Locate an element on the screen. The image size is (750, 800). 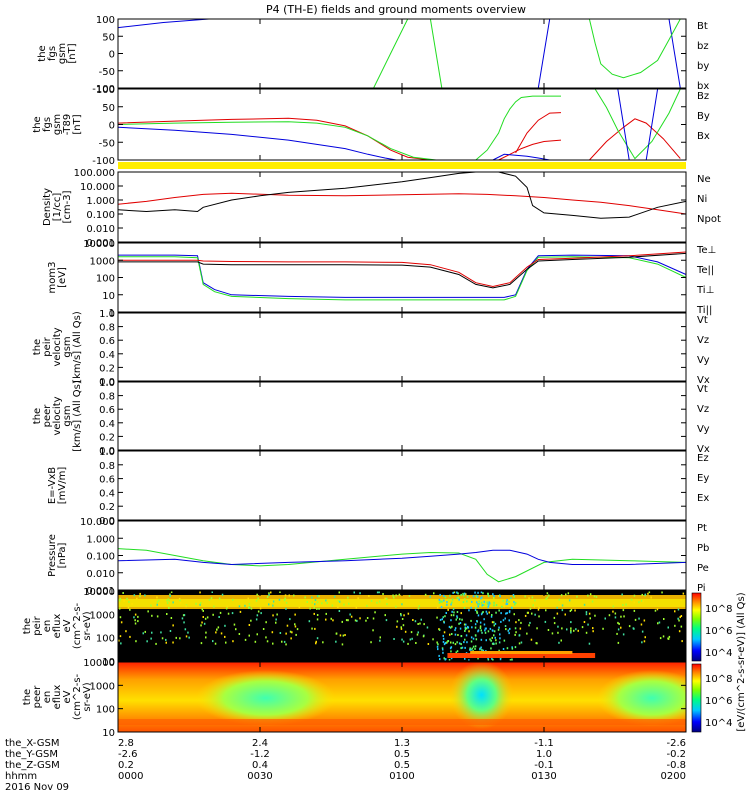
vpeer-legend-2: Vy is located at coordinates (703, 429).